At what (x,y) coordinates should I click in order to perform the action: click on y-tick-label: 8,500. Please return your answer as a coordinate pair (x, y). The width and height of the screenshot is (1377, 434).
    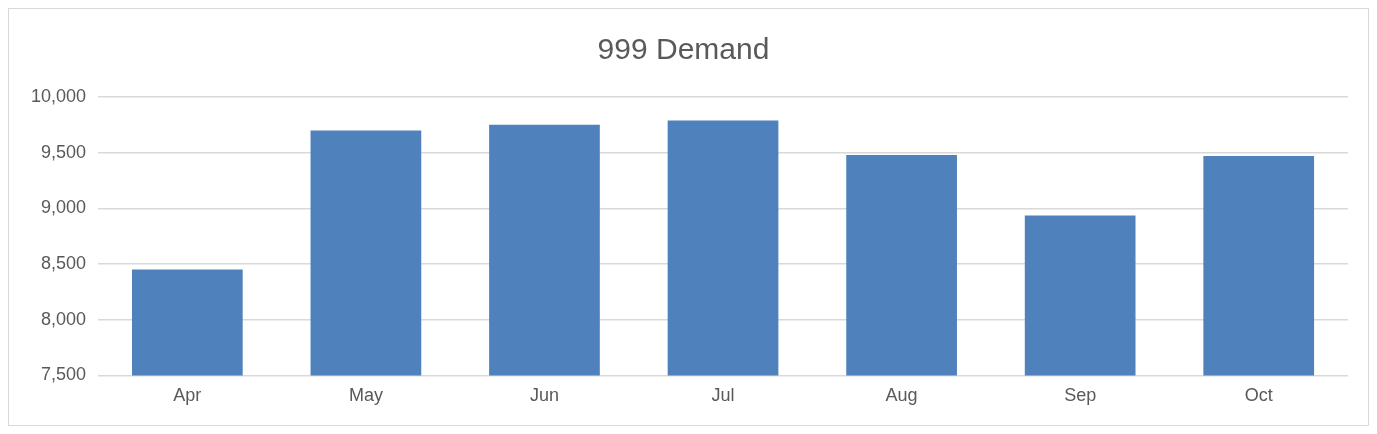
    Looking at the image, I should click on (64, 263).